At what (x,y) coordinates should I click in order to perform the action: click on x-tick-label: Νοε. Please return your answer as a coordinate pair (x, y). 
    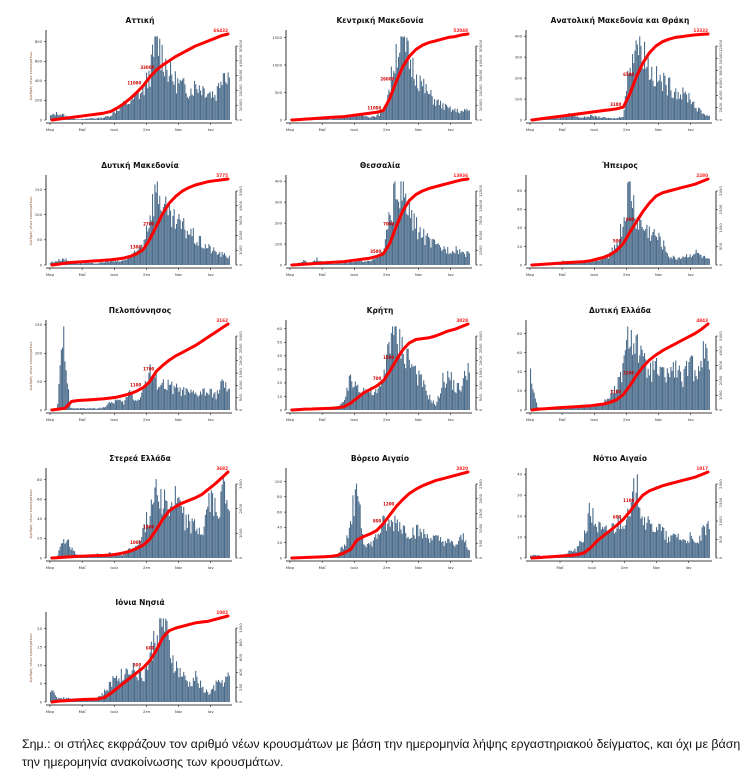
    Looking at the image, I should click on (178, 711).